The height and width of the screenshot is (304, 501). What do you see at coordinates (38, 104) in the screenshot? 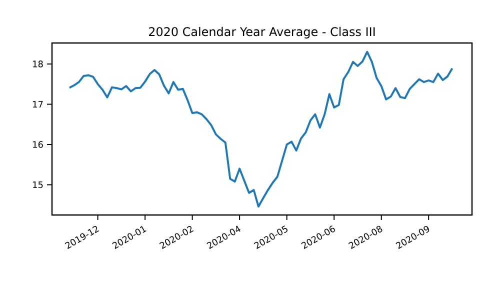
I see `y-tick-label: 17` at bounding box center [38, 104].